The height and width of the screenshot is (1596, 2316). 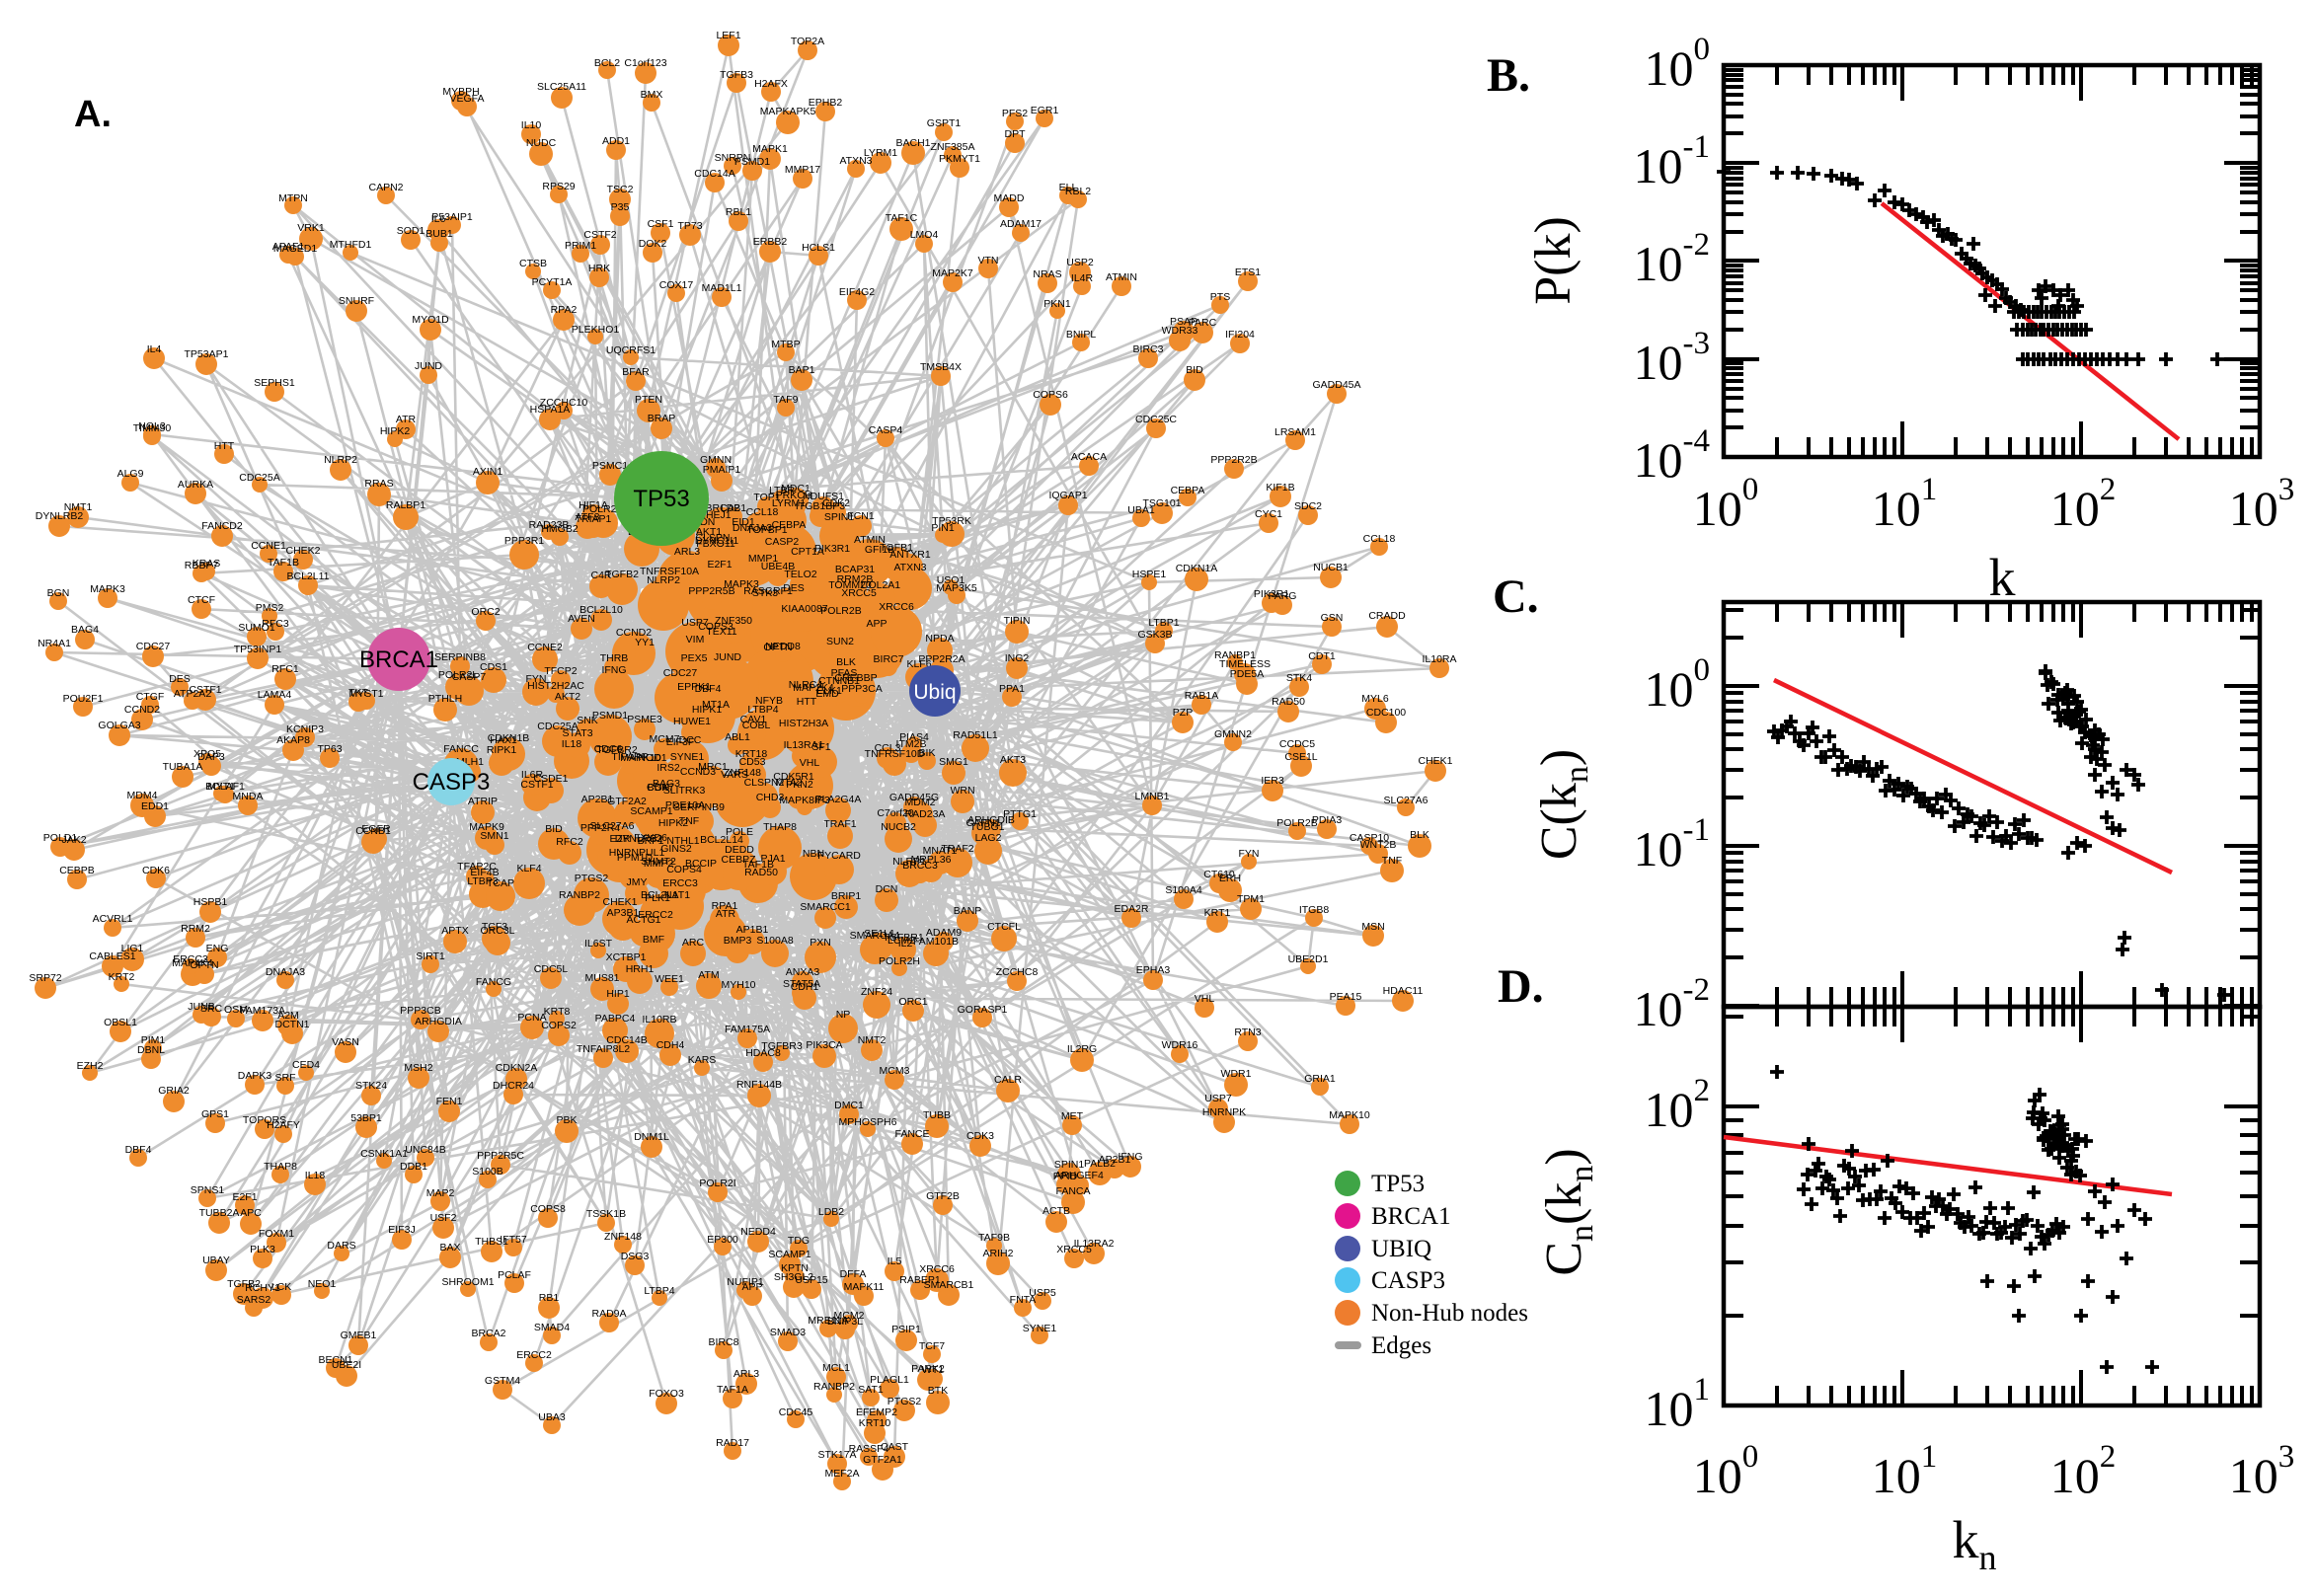 What do you see at coordinates (536, 679) in the screenshot?
I see `svg-text: FYN` at bounding box center [536, 679].